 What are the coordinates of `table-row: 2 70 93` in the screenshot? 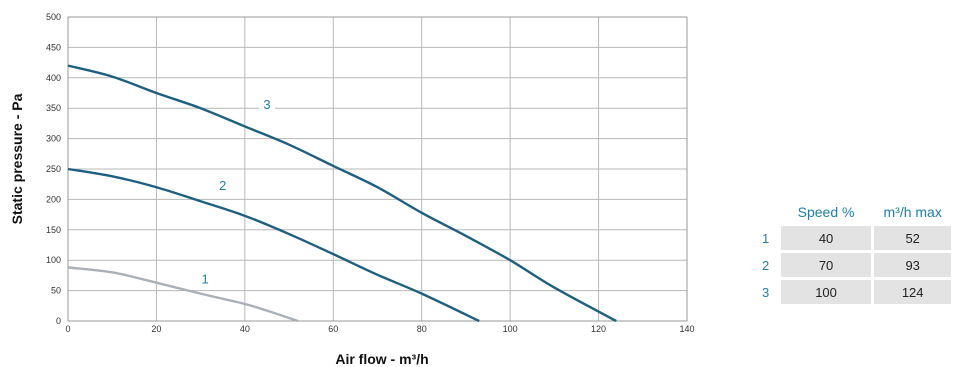 It's located at (856, 265).